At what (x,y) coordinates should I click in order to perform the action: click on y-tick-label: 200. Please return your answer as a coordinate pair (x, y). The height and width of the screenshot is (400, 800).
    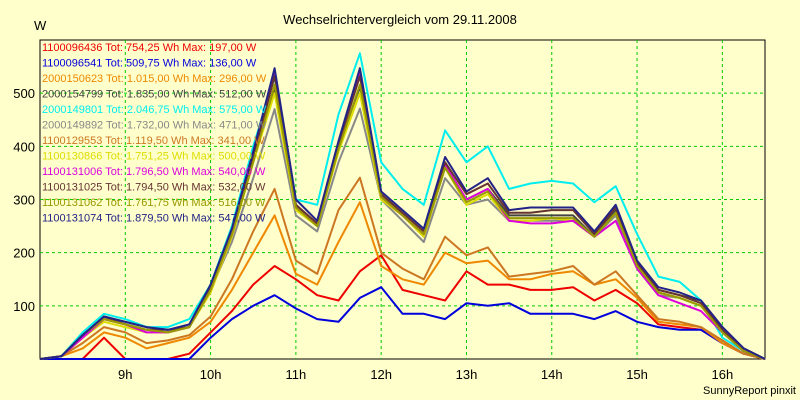
    Looking at the image, I should click on (24, 253).